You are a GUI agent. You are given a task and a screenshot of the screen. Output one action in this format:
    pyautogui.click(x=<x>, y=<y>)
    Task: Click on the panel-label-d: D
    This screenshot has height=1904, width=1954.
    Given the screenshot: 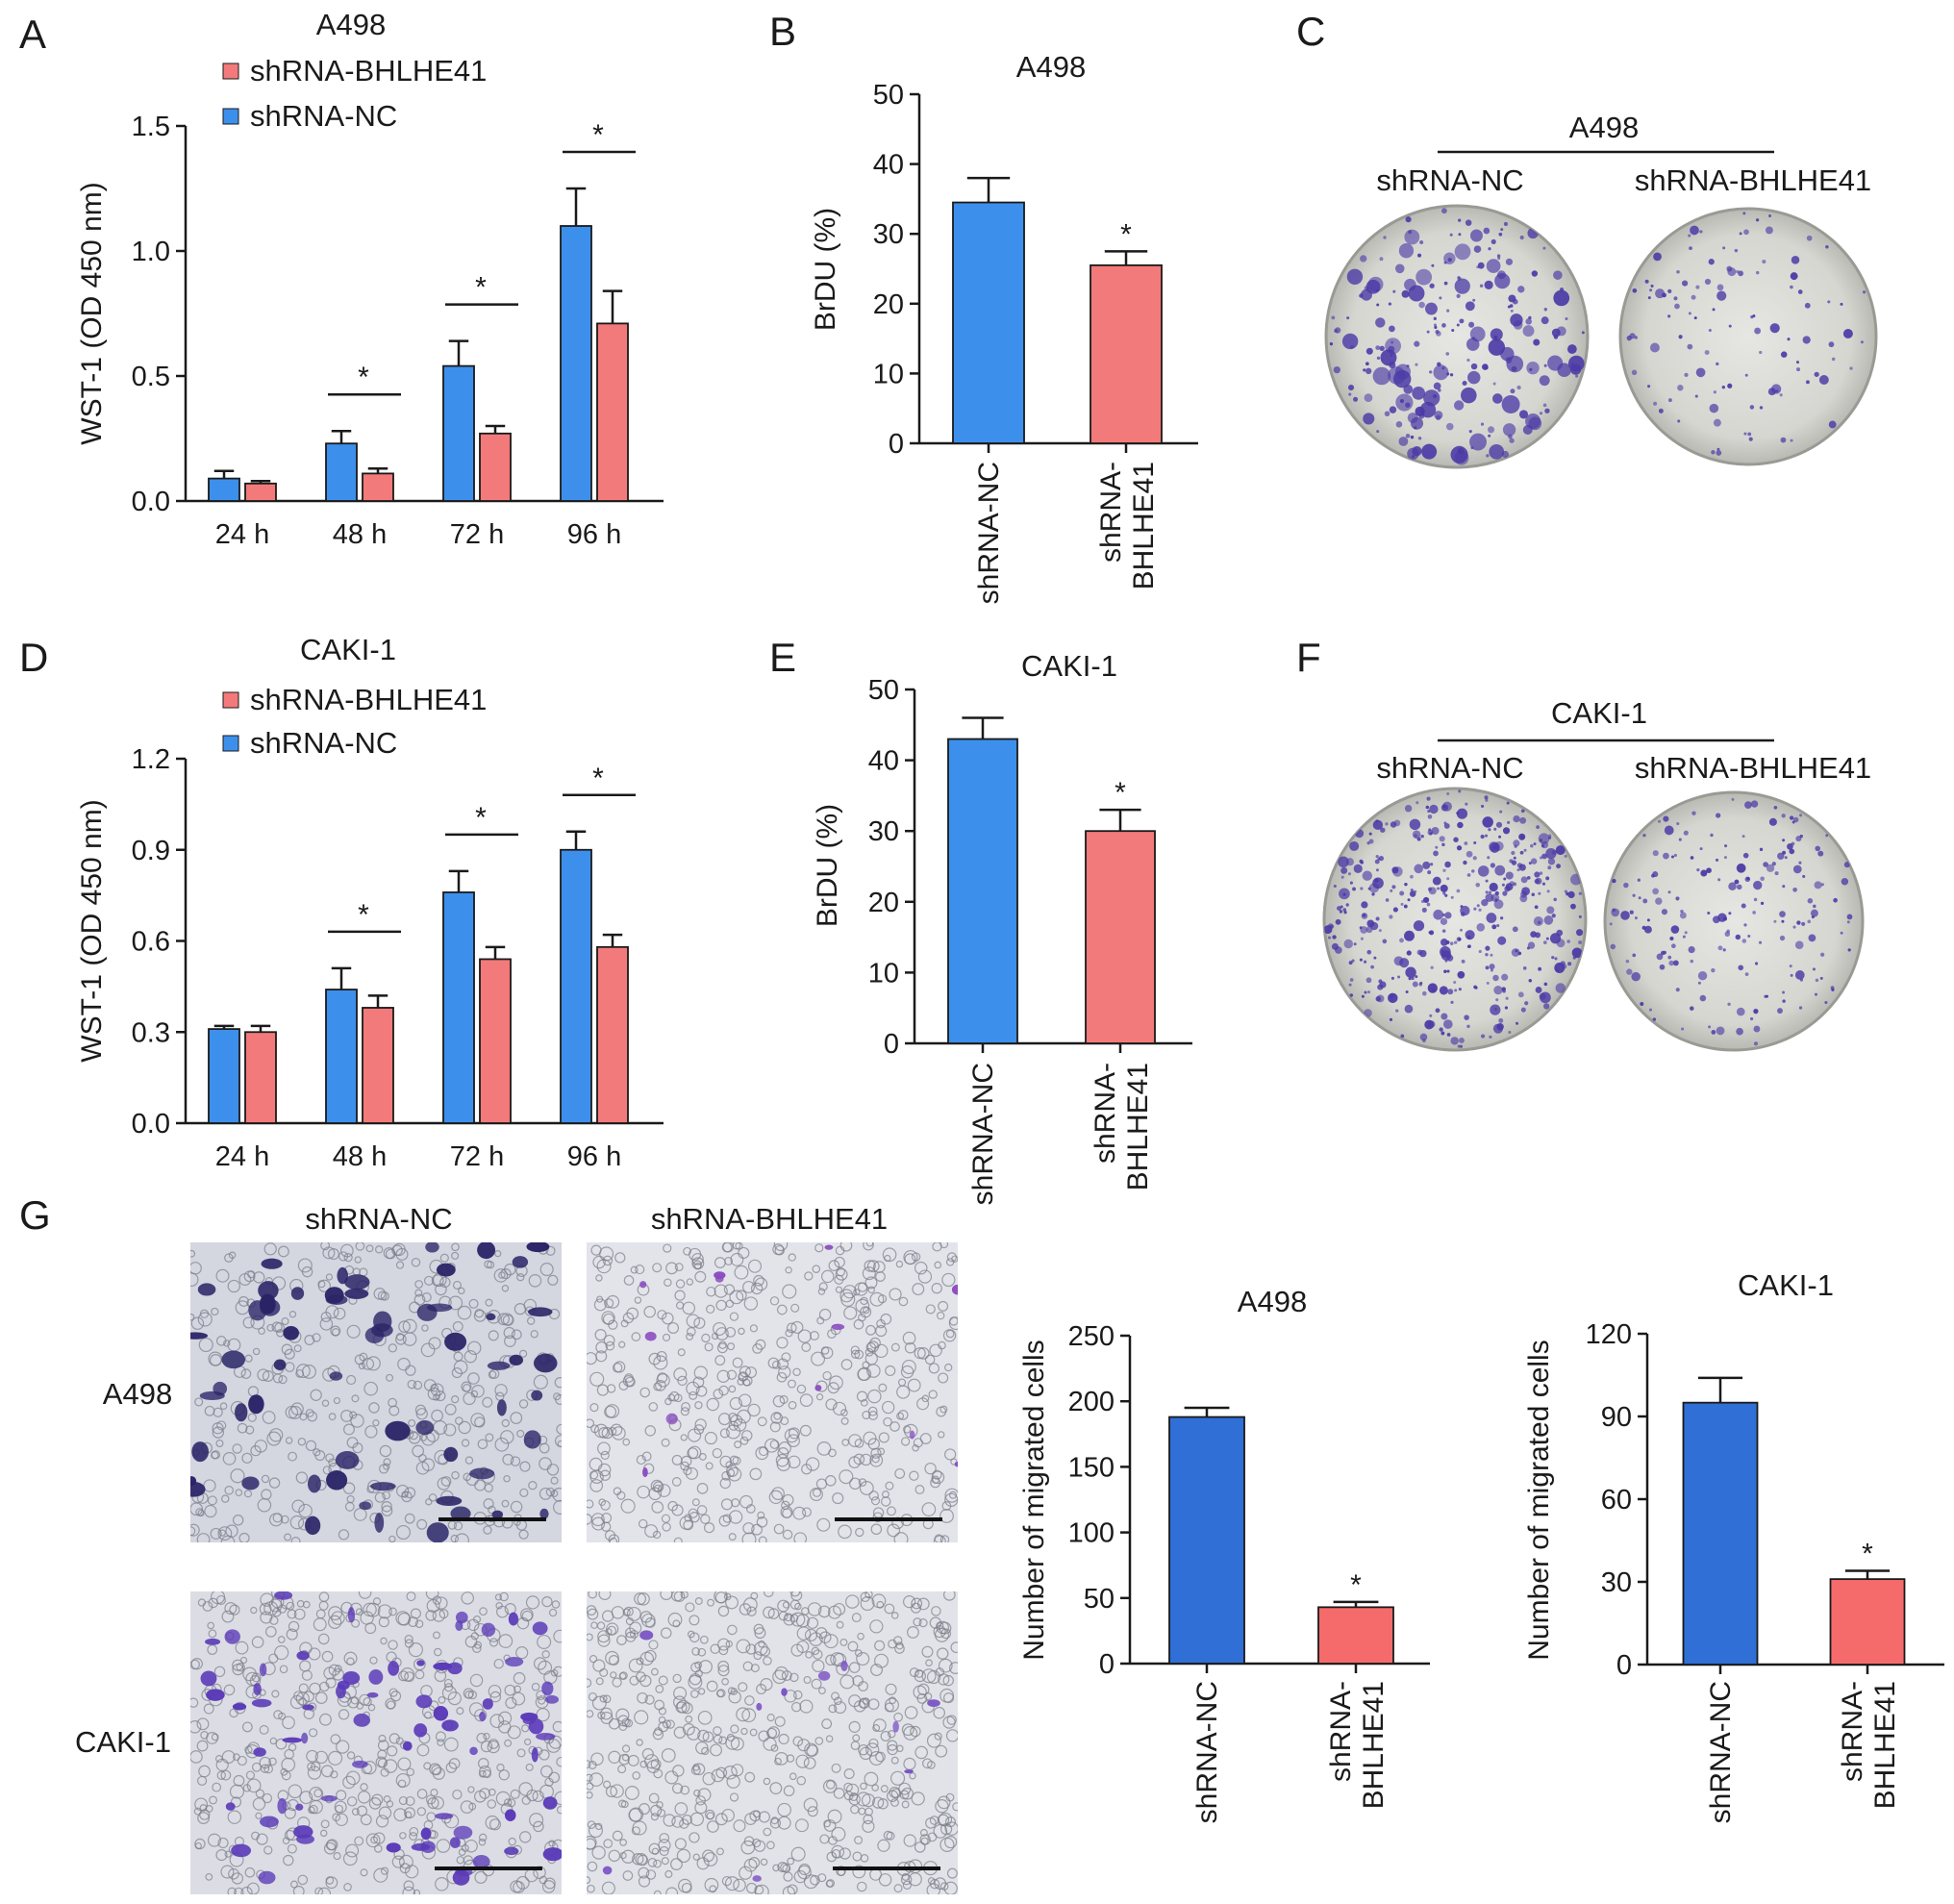 What is the action you would take?
    pyautogui.click(x=33, y=657)
    